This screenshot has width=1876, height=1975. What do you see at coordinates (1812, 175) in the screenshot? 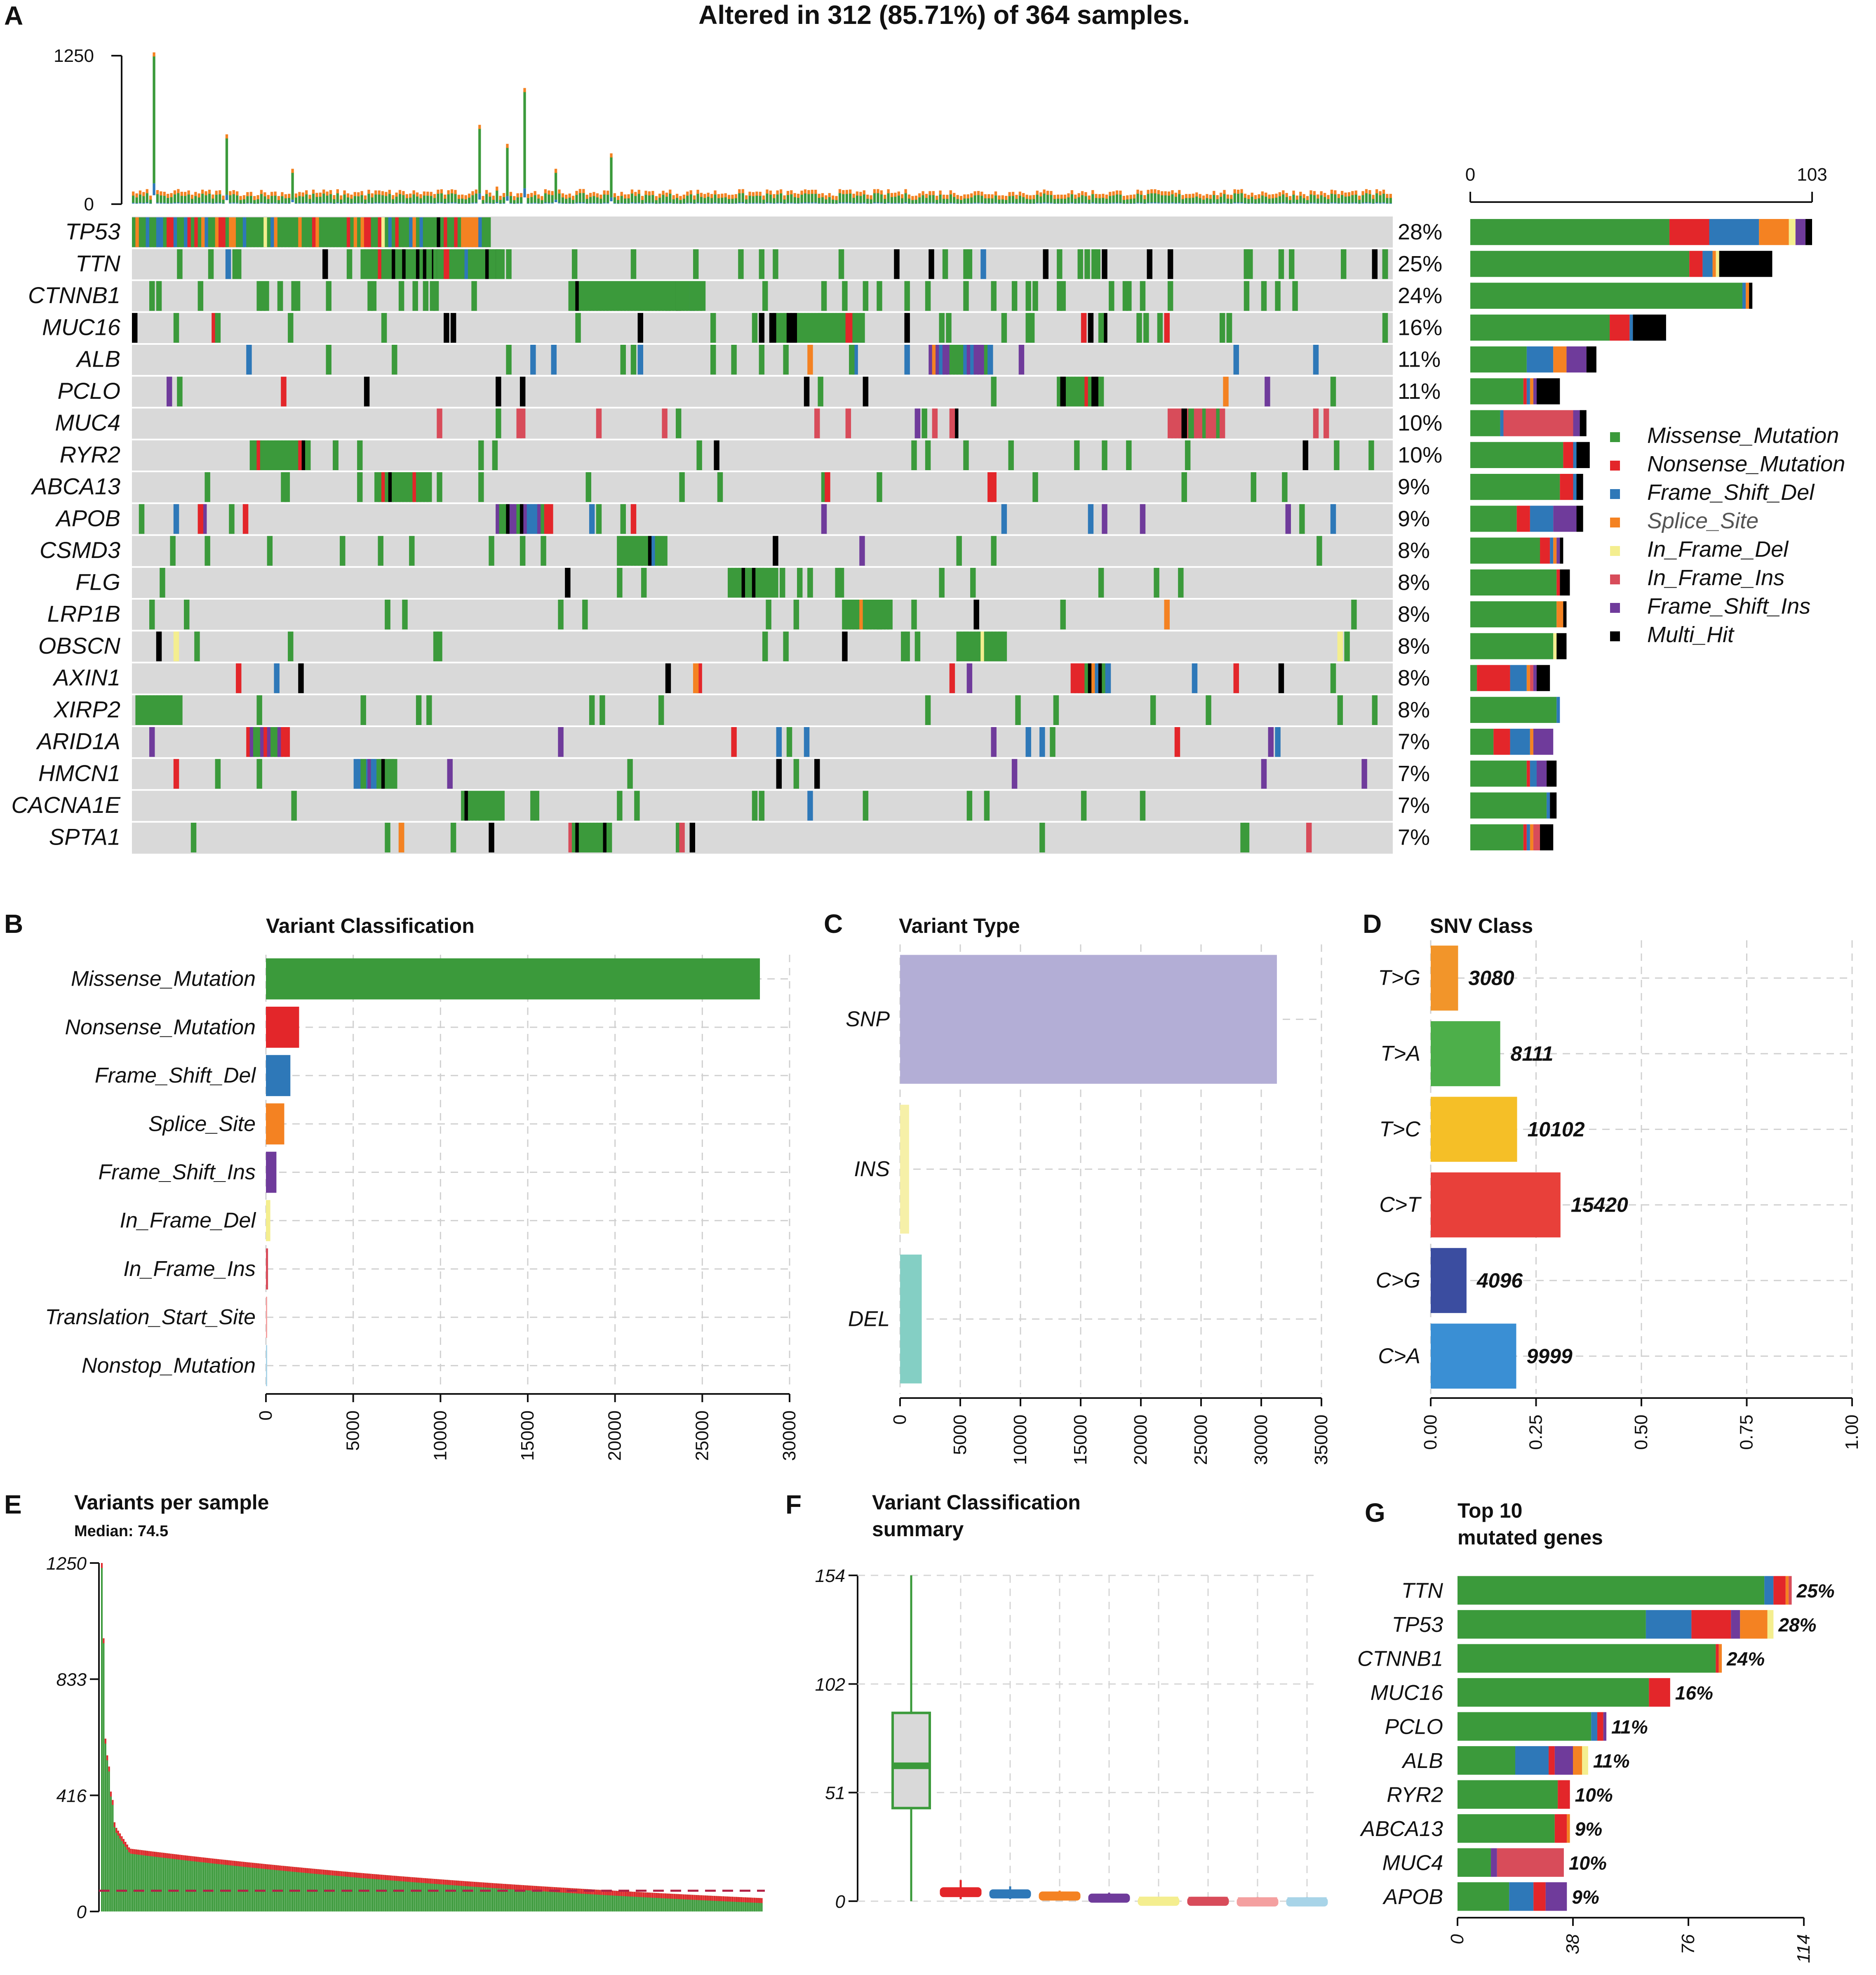
I see `side-tick-max: 103` at bounding box center [1812, 175].